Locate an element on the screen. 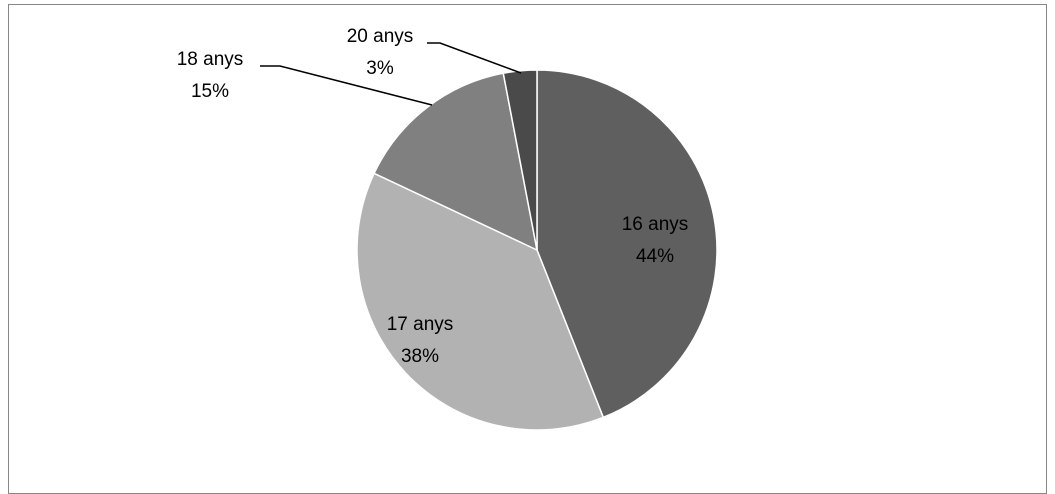 This screenshot has height=494, width=1055. slice-percent-18-anys: 15% is located at coordinates (210, 91).